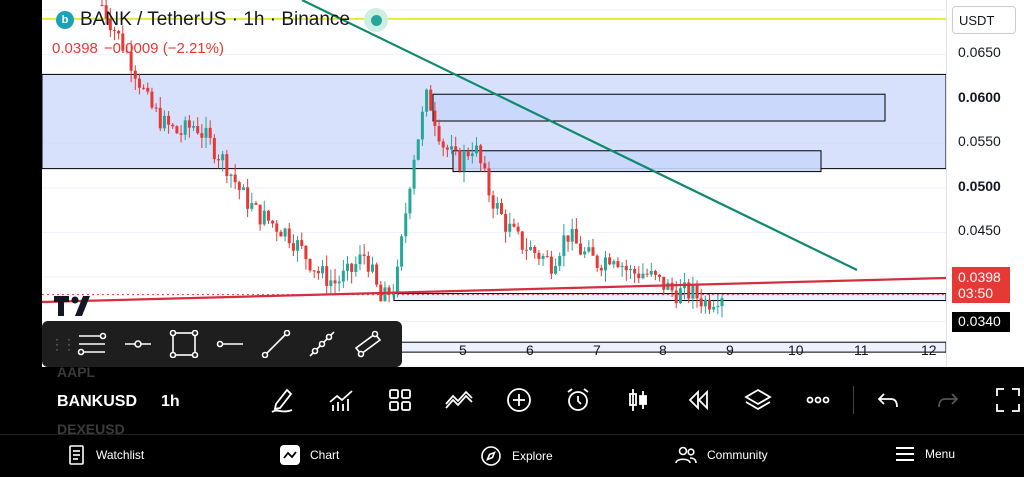 The width and height of the screenshot is (1024, 477). I want to click on nav-chart: Chart, so click(309, 455).